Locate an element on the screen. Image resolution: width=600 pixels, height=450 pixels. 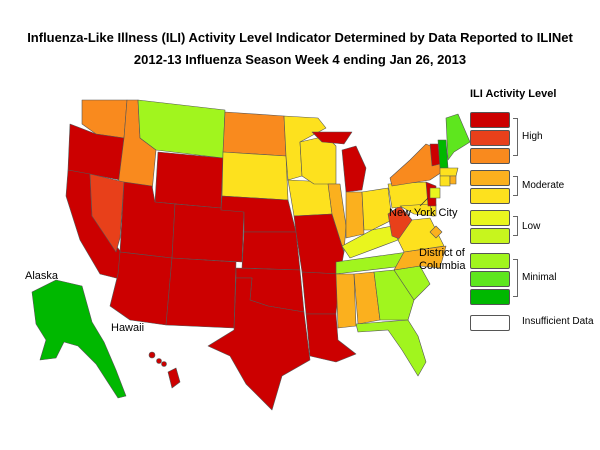
state-massachusetts is located at coordinates (449, 172).